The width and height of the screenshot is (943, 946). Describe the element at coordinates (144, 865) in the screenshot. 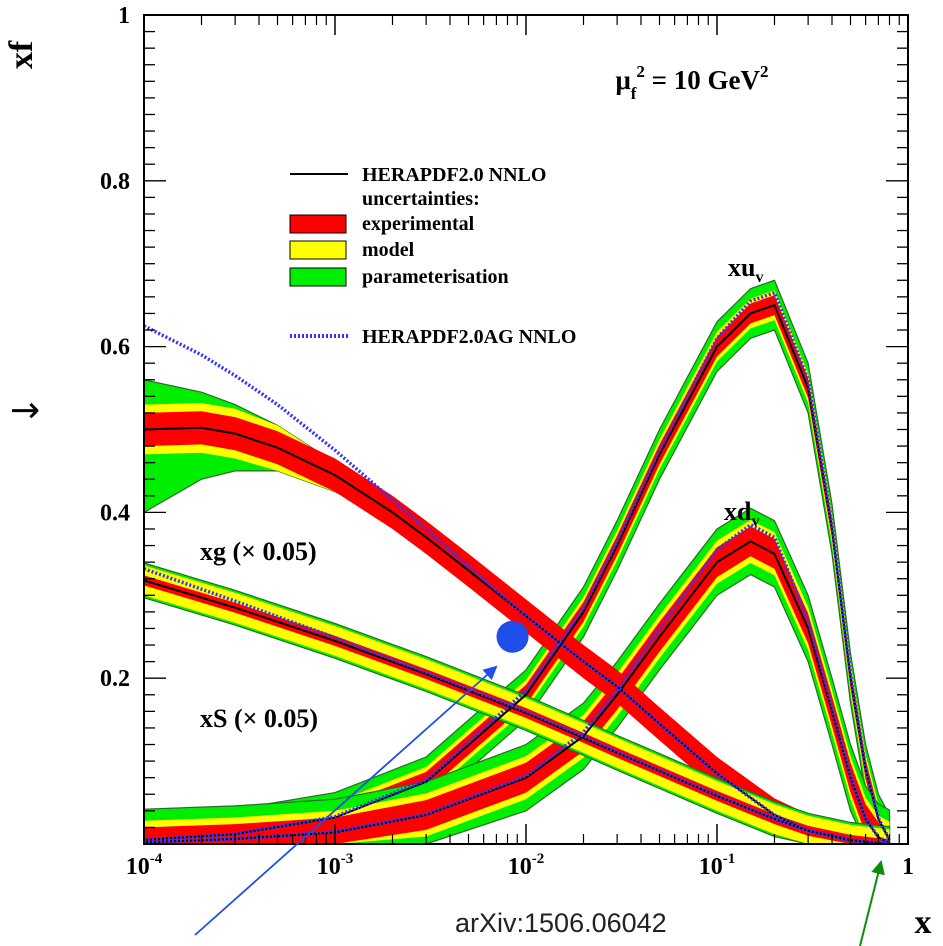

I see `x-tick-label: 10⁻⁴` at that location.